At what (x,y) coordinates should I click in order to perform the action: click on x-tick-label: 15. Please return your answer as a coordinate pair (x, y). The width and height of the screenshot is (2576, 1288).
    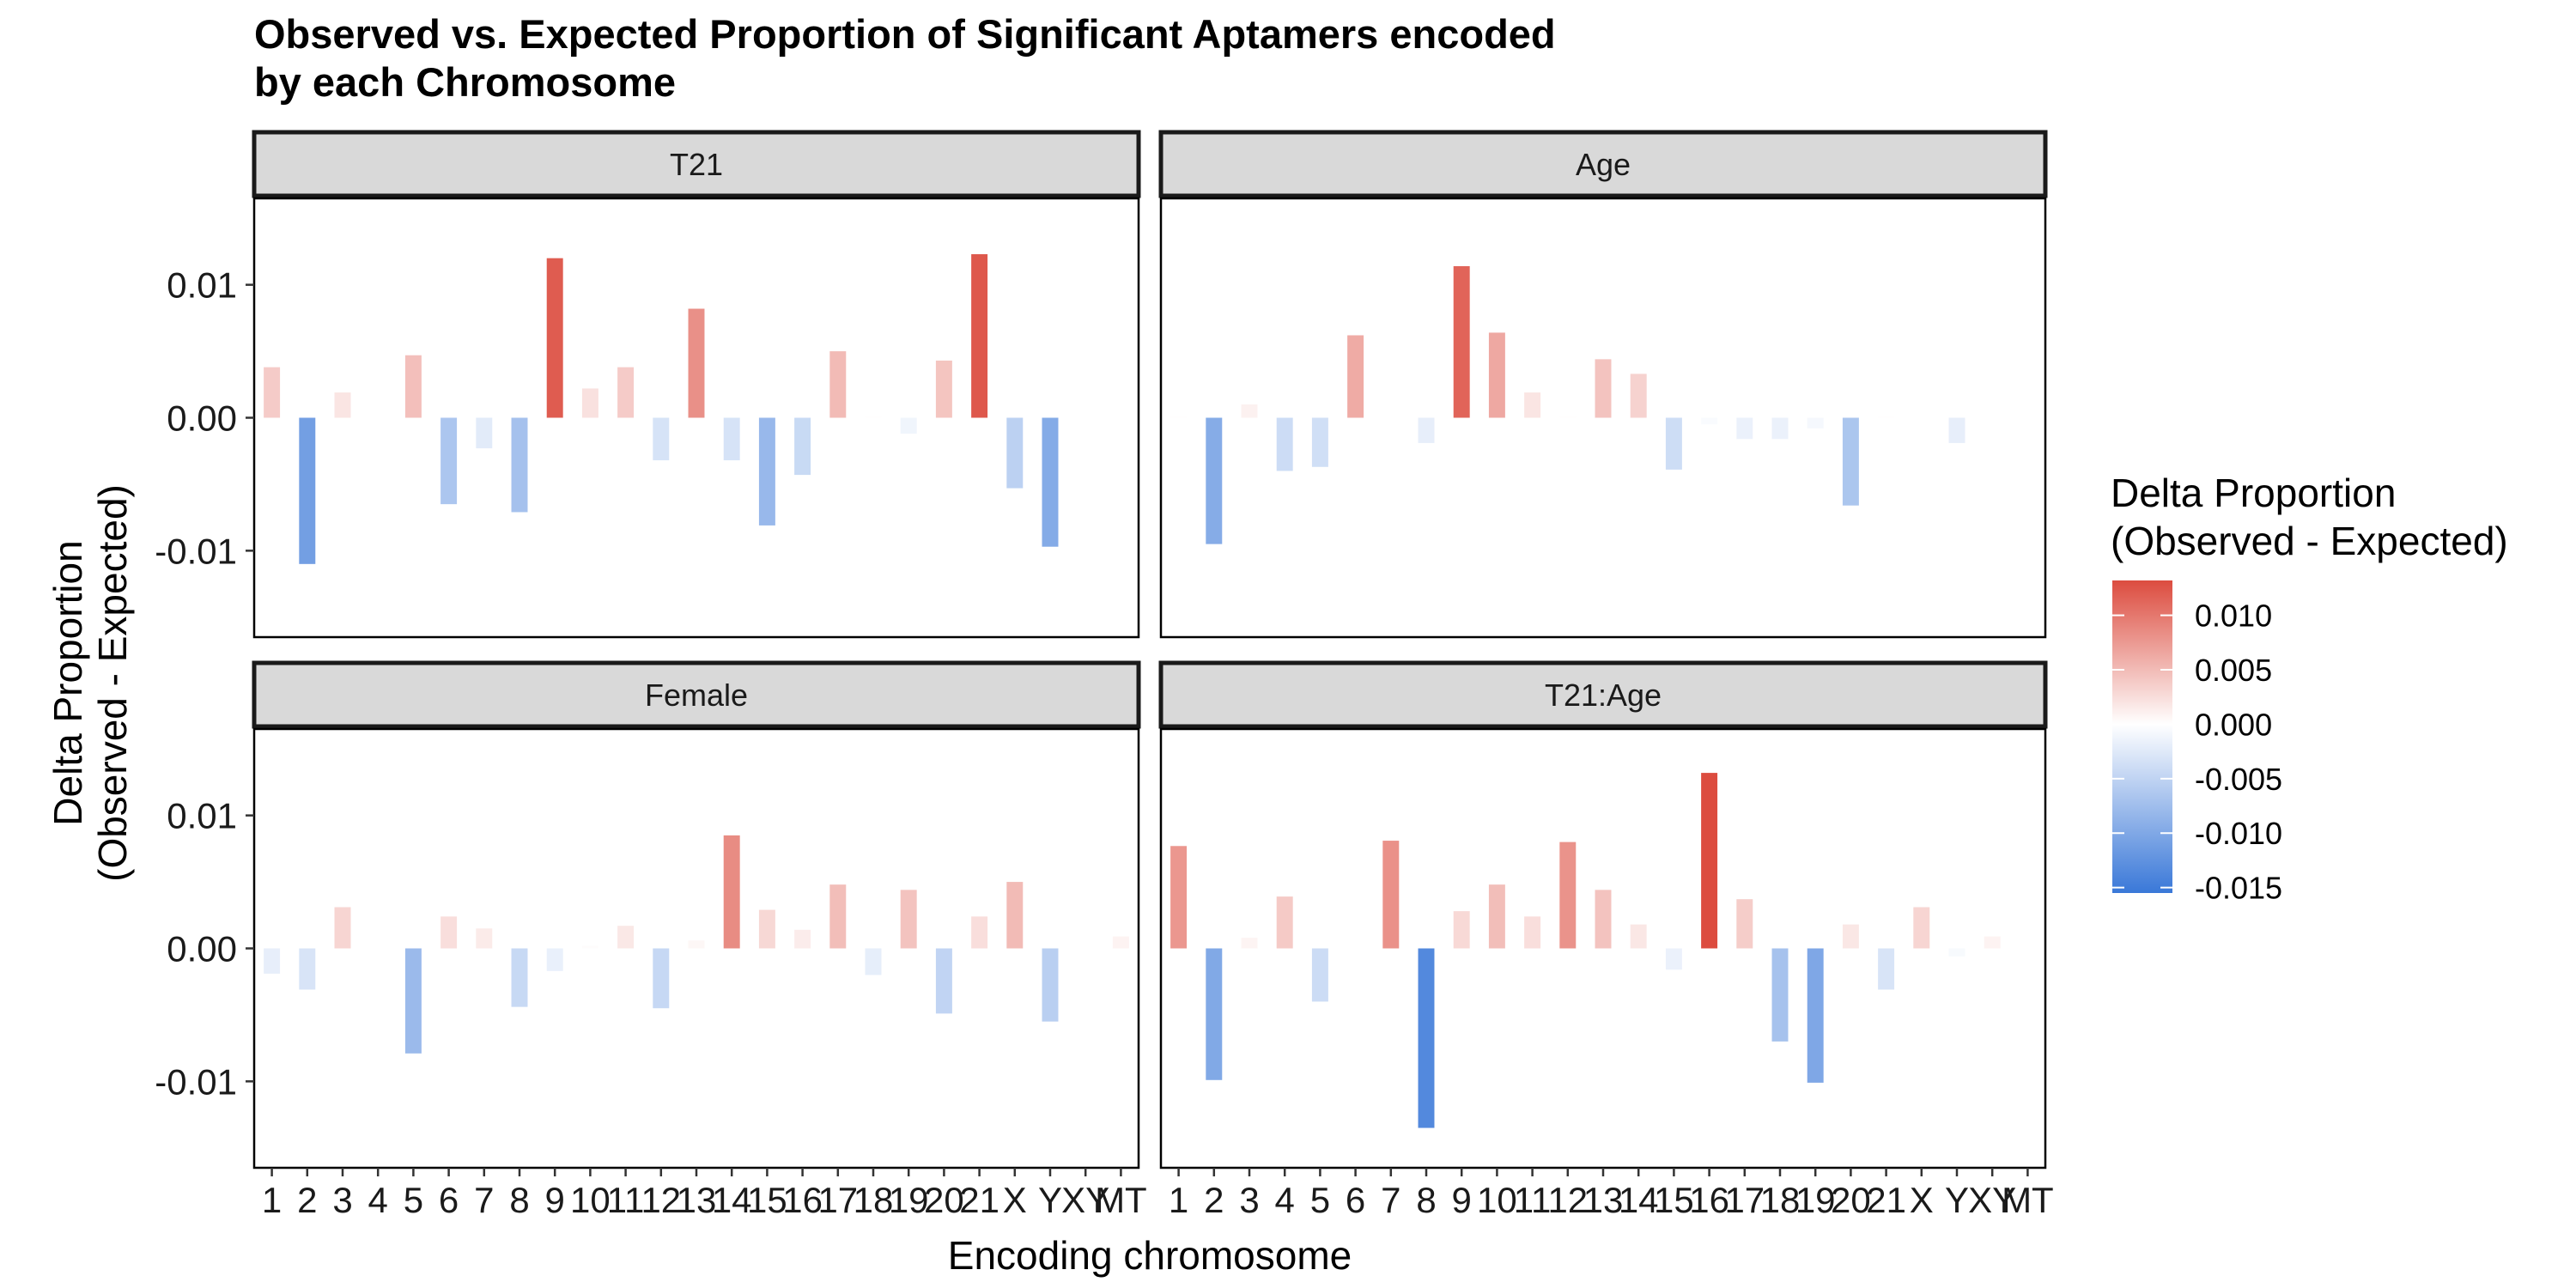
    Looking at the image, I should click on (767, 1200).